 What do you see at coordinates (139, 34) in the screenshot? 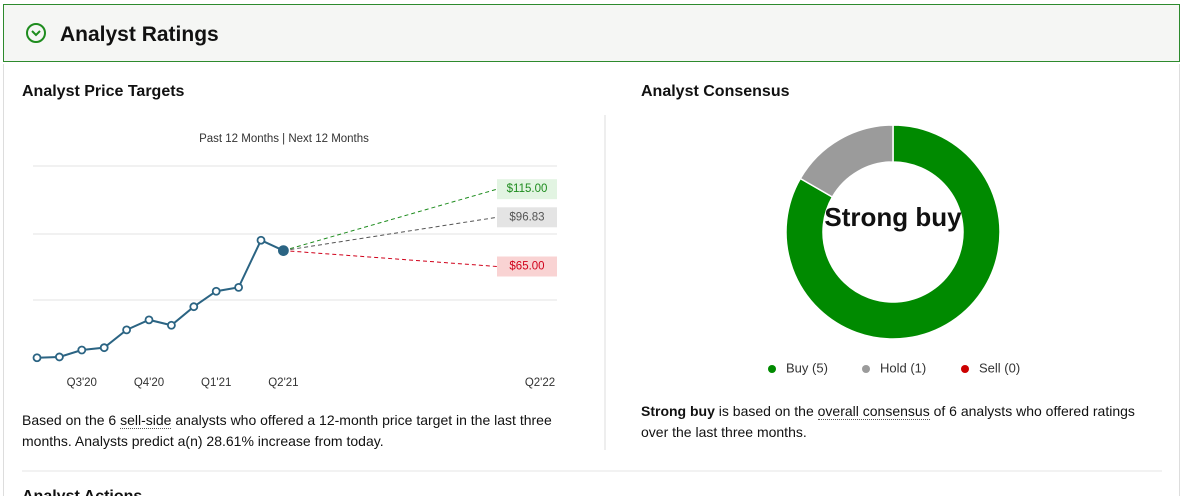
I see `section-title: Analyst Ratings` at bounding box center [139, 34].